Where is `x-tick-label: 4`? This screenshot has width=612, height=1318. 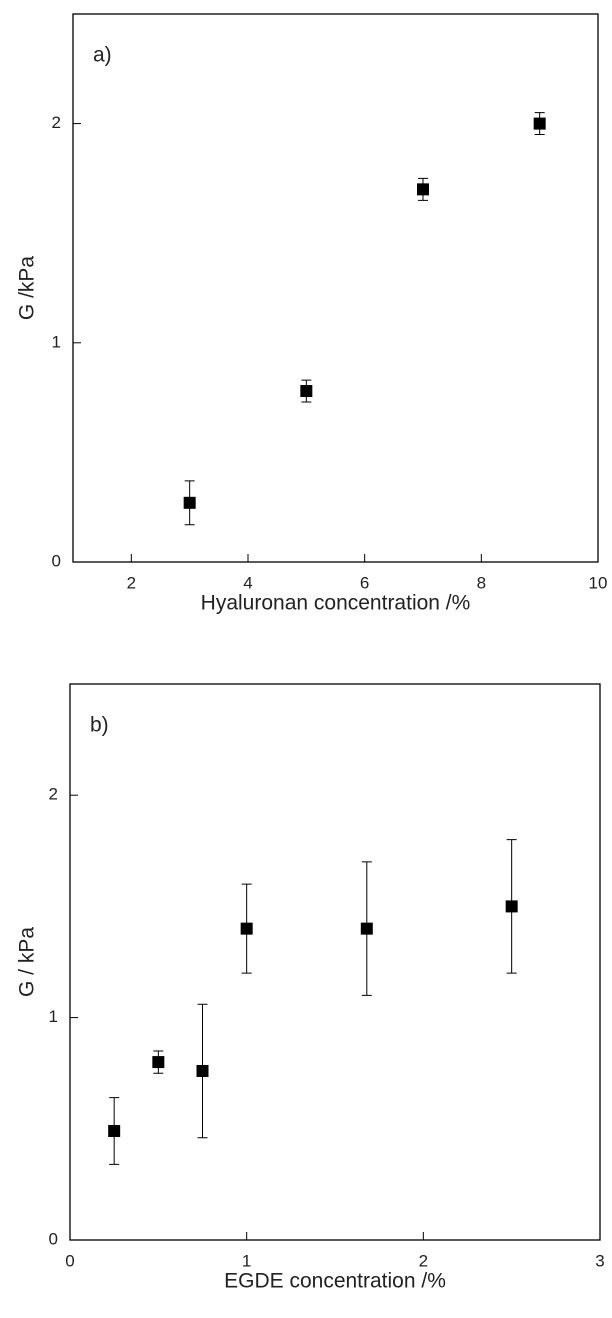
x-tick-label: 4 is located at coordinates (247, 582).